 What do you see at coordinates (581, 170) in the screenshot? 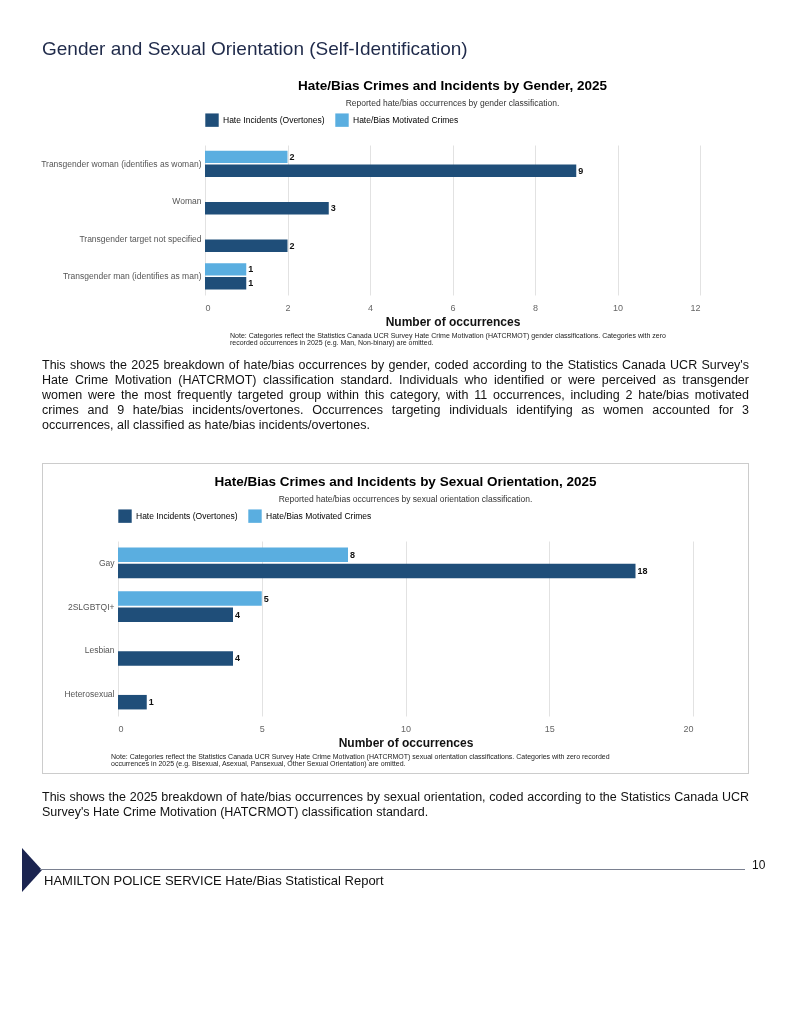
I see `data-label: 9` at bounding box center [581, 170].